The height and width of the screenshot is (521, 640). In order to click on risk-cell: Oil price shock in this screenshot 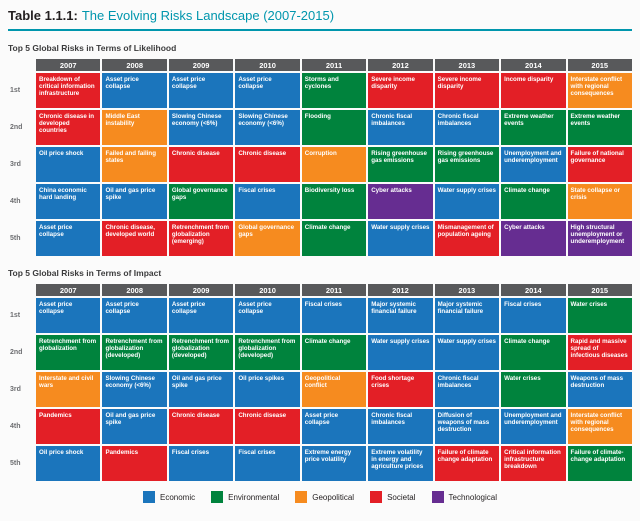, I will do `click(68, 164)`.